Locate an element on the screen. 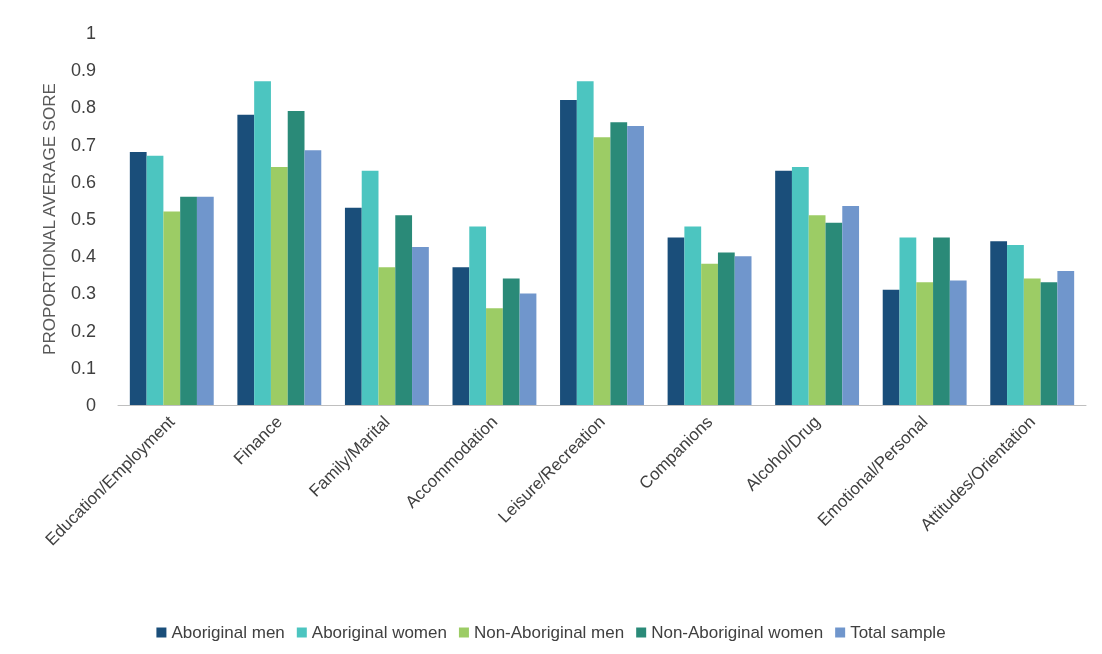  y-tick-label: 0.6 is located at coordinates (83, 181).